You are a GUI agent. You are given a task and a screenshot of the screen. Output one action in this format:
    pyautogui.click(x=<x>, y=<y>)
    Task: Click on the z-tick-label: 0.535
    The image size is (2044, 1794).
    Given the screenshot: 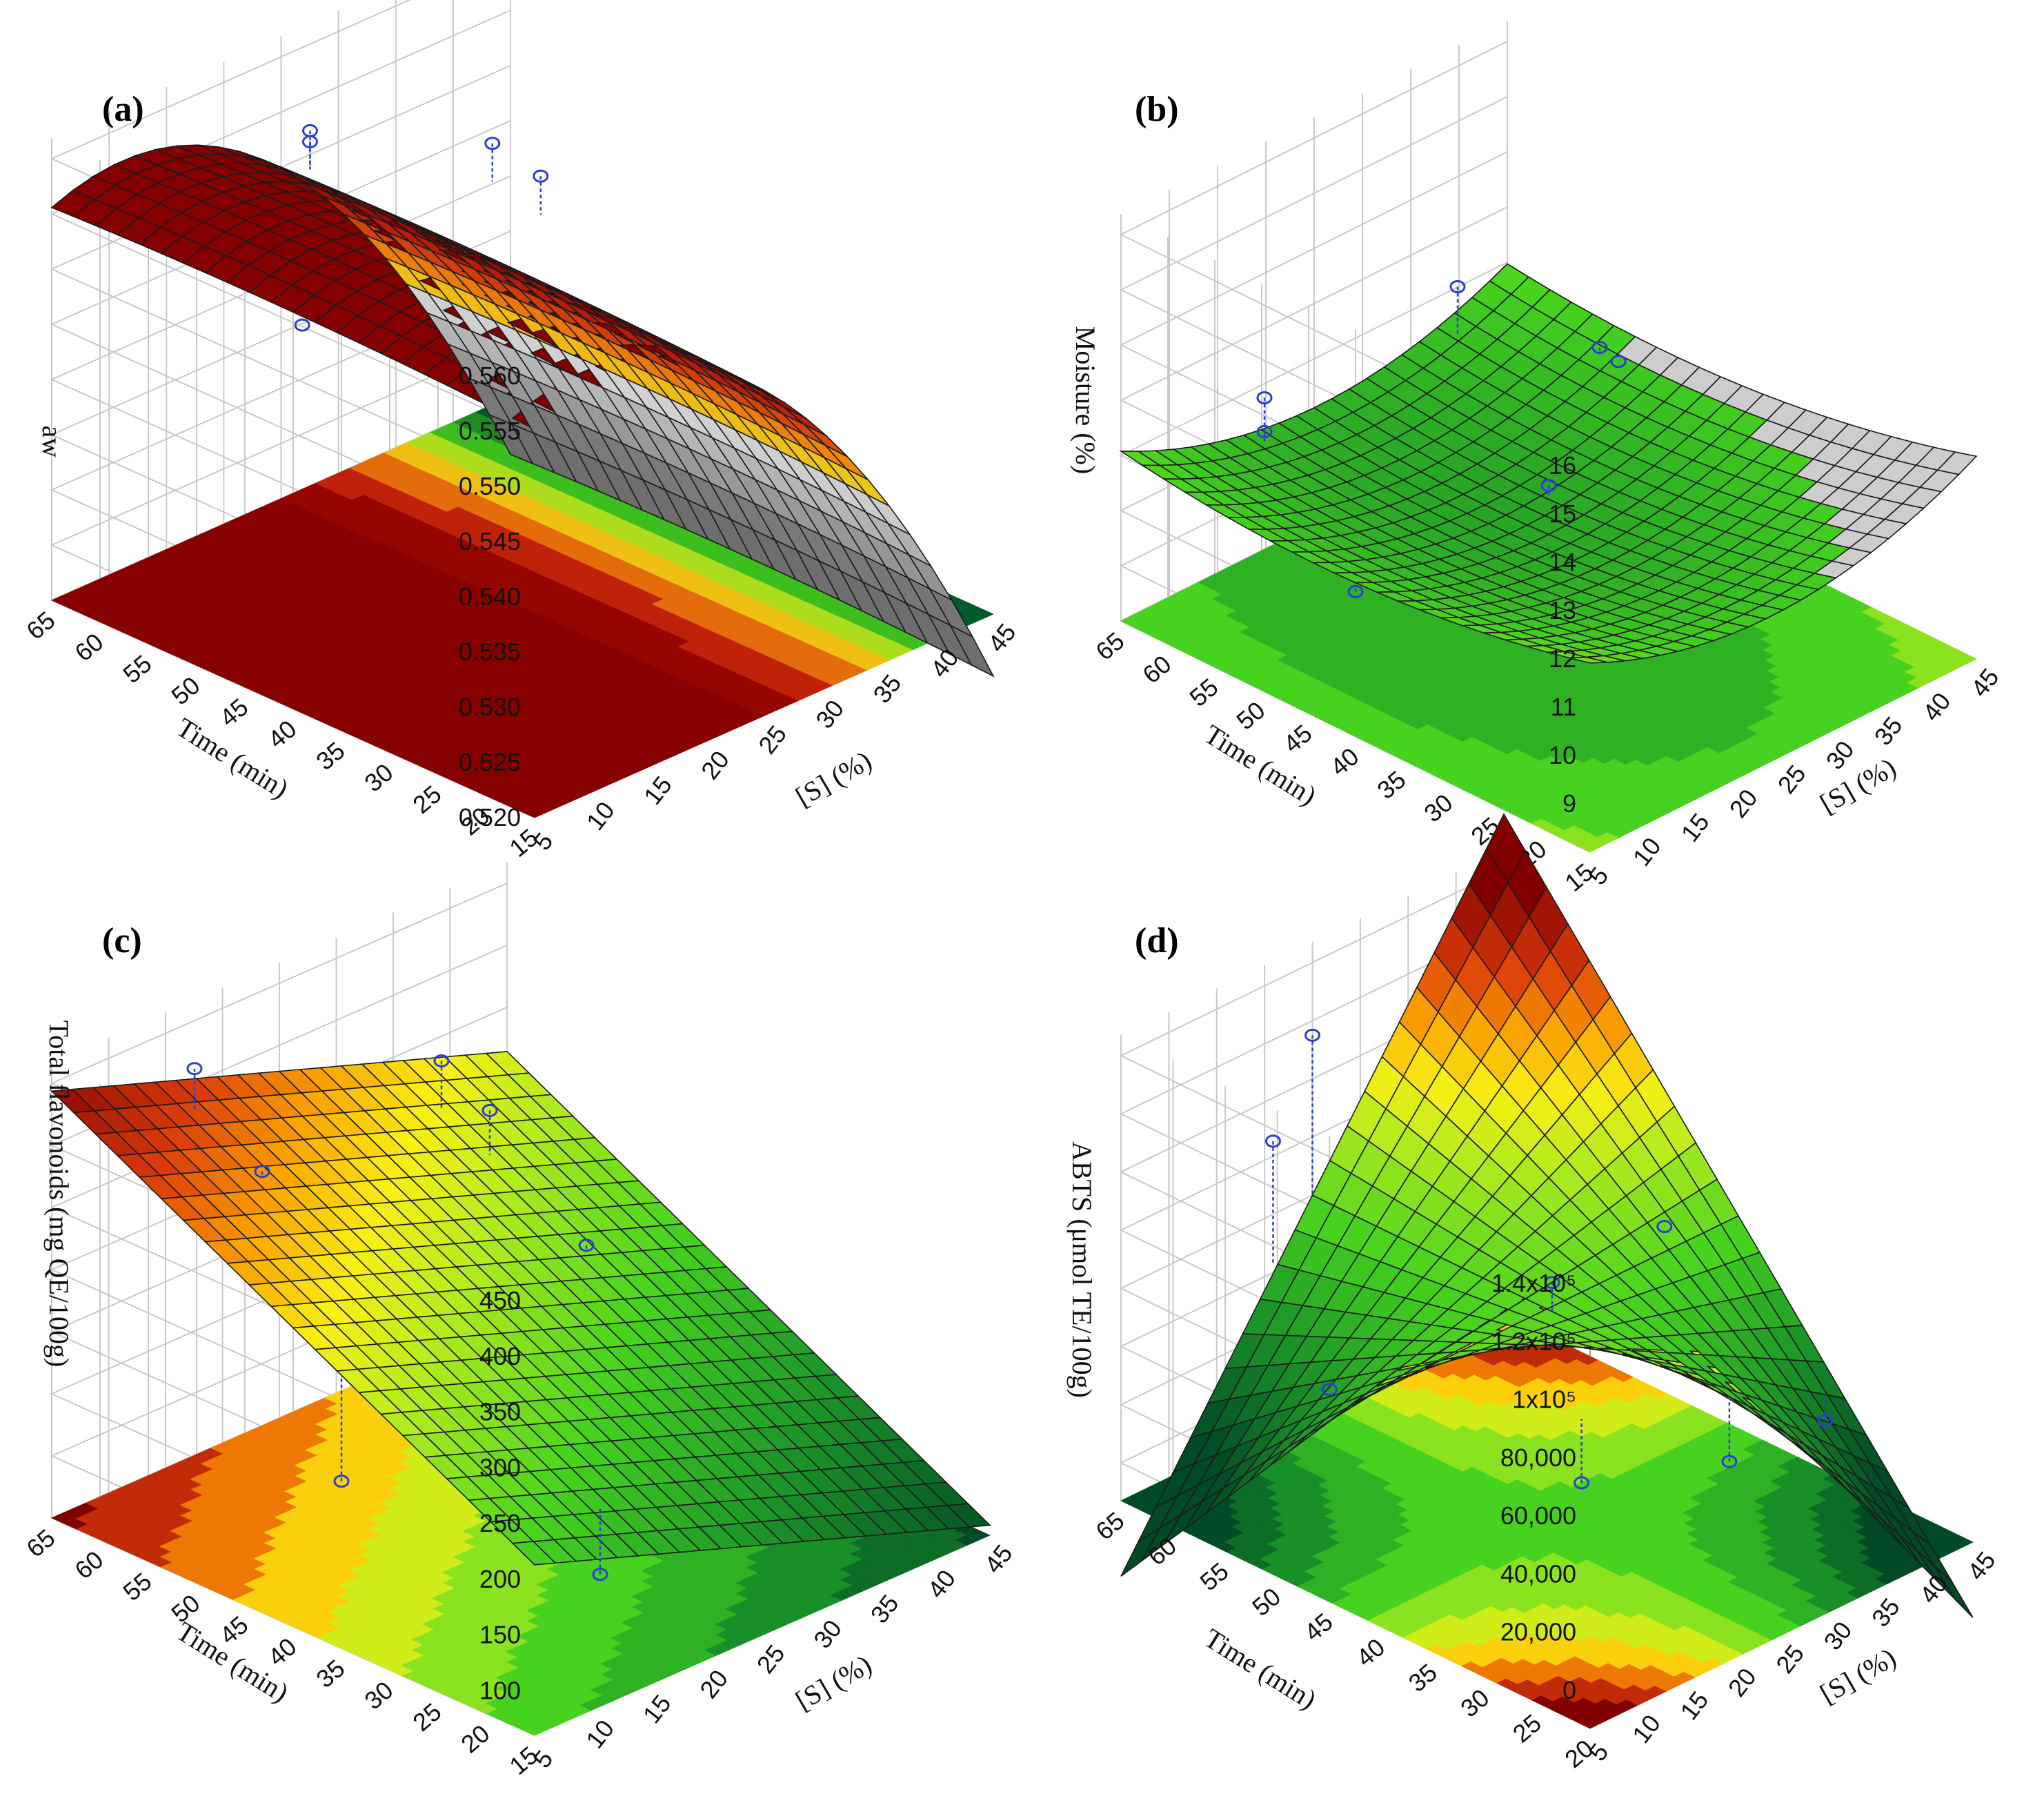 What is the action you would take?
    pyautogui.click(x=490, y=652)
    